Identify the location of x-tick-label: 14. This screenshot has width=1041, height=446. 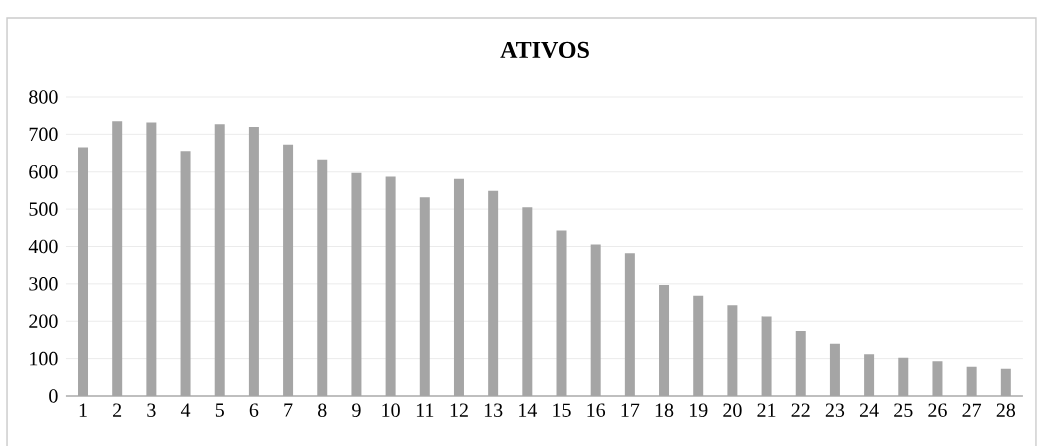
(528, 410).